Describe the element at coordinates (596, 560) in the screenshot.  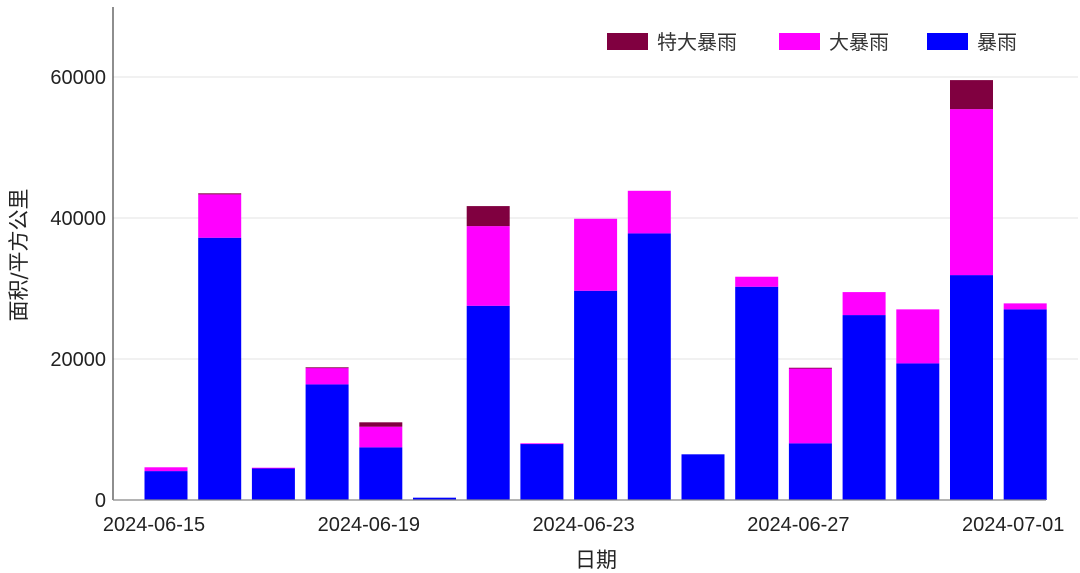
I see `x-axis-title: 日期` at that location.